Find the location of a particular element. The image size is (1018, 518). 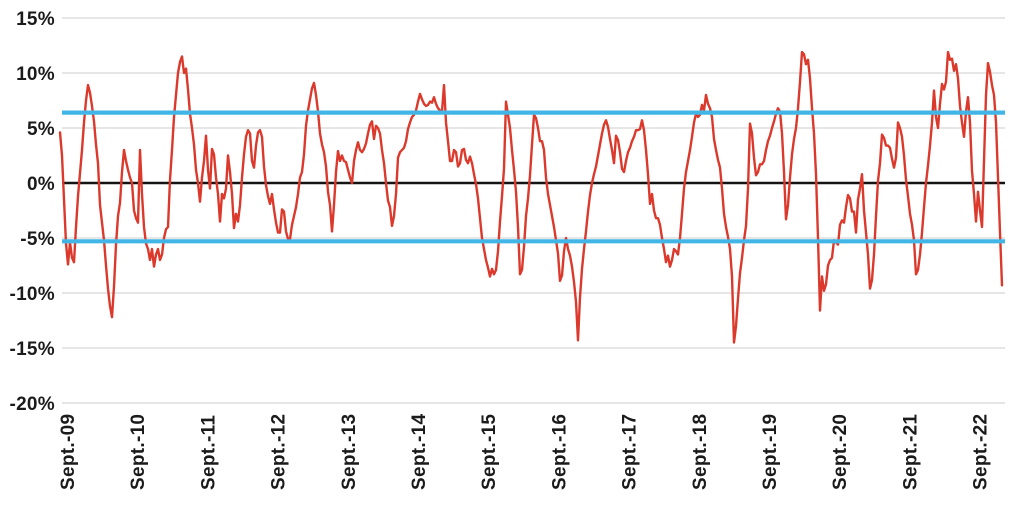

x-axis-tick-label: Sept.-15 is located at coordinates (489, 452).